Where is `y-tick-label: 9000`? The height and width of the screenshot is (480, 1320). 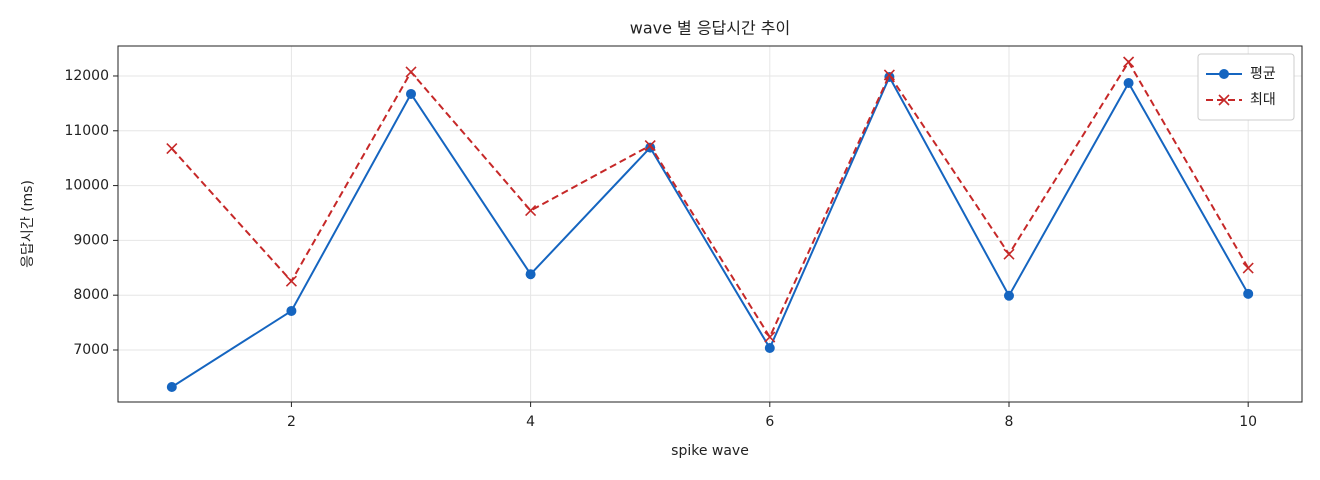
y-tick-label: 9000 is located at coordinates (91, 240).